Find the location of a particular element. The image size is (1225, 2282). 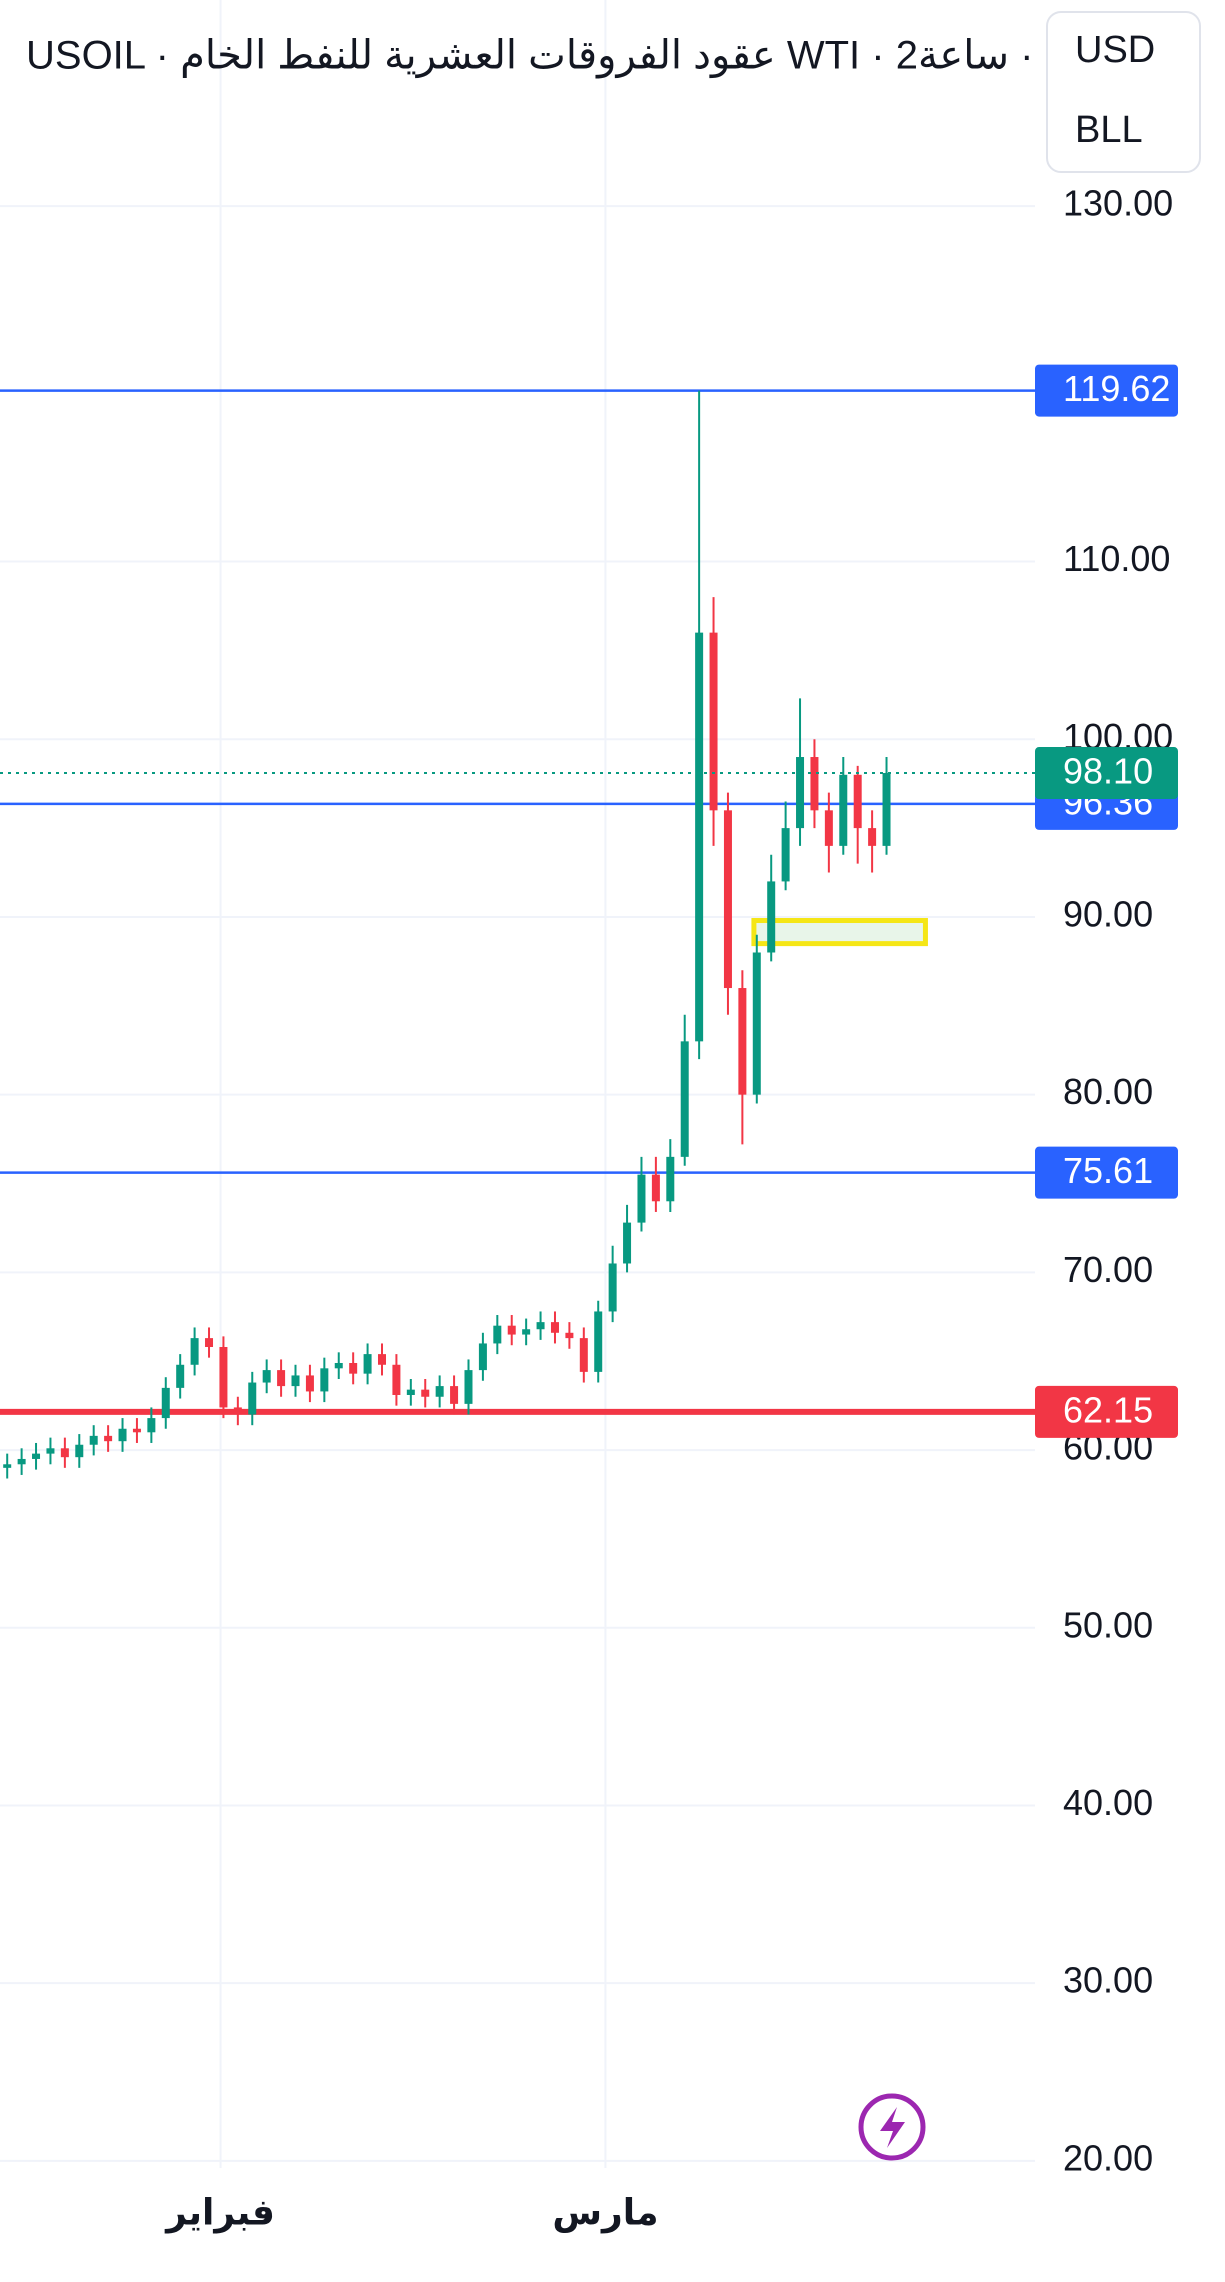

y-tick-label: 70.00 is located at coordinates (1108, 1269).